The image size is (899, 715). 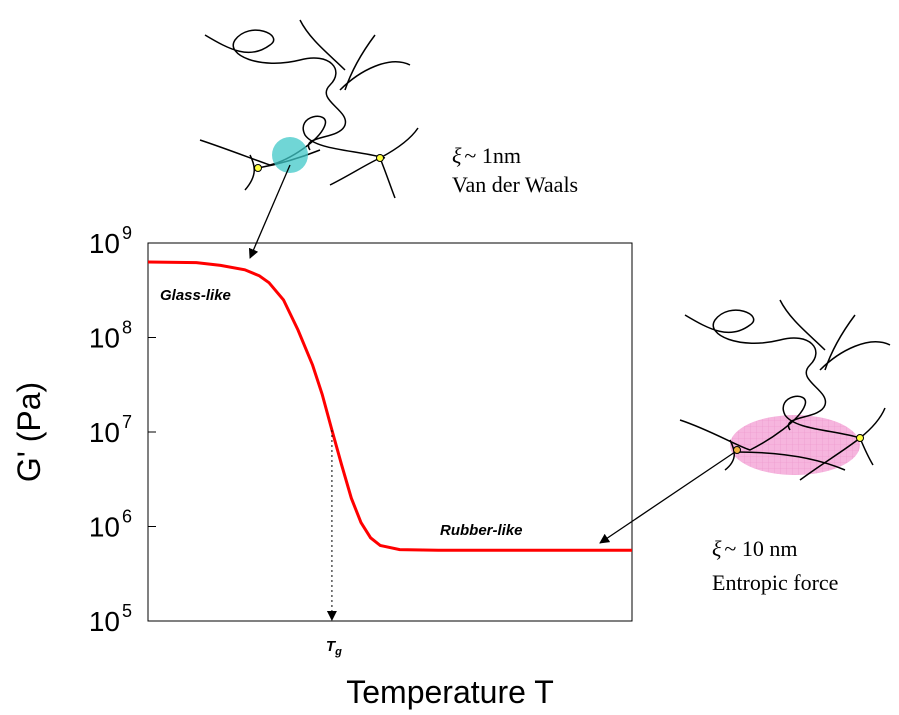 I want to click on region-label: Glass-like, so click(x=195, y=295).